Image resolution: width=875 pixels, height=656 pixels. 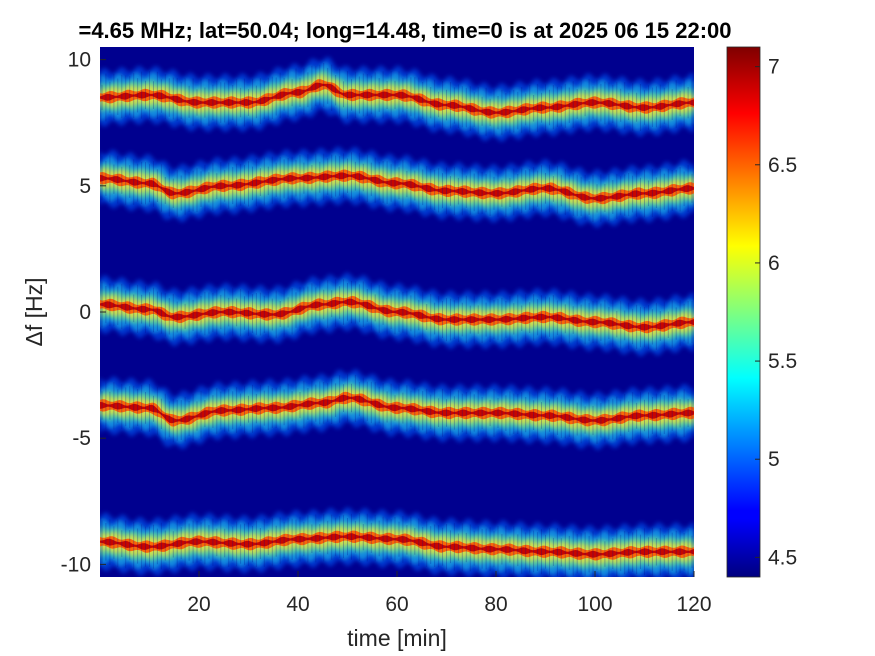 I want to click on colorbar-tick-label: 5, so click(x=774, y=459).